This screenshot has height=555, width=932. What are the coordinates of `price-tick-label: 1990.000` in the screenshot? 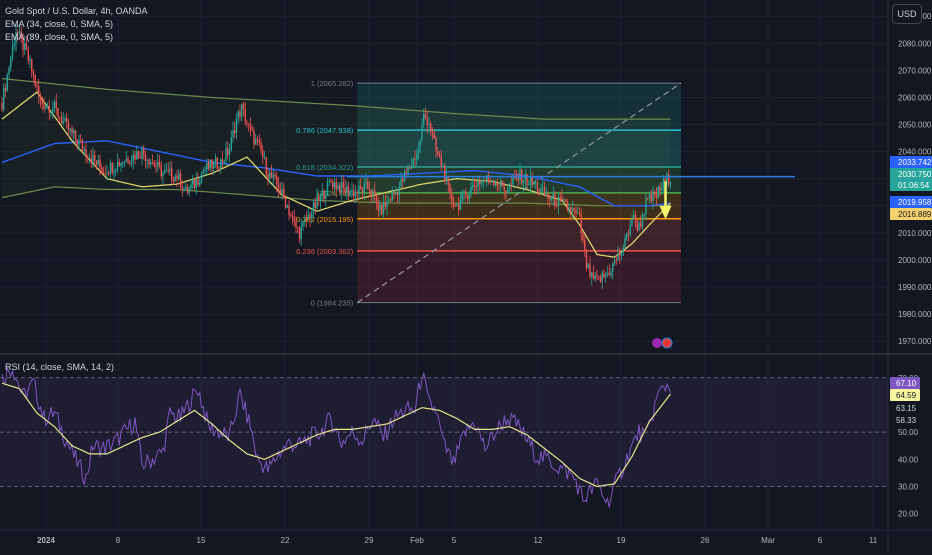 It's located at (915, 287).